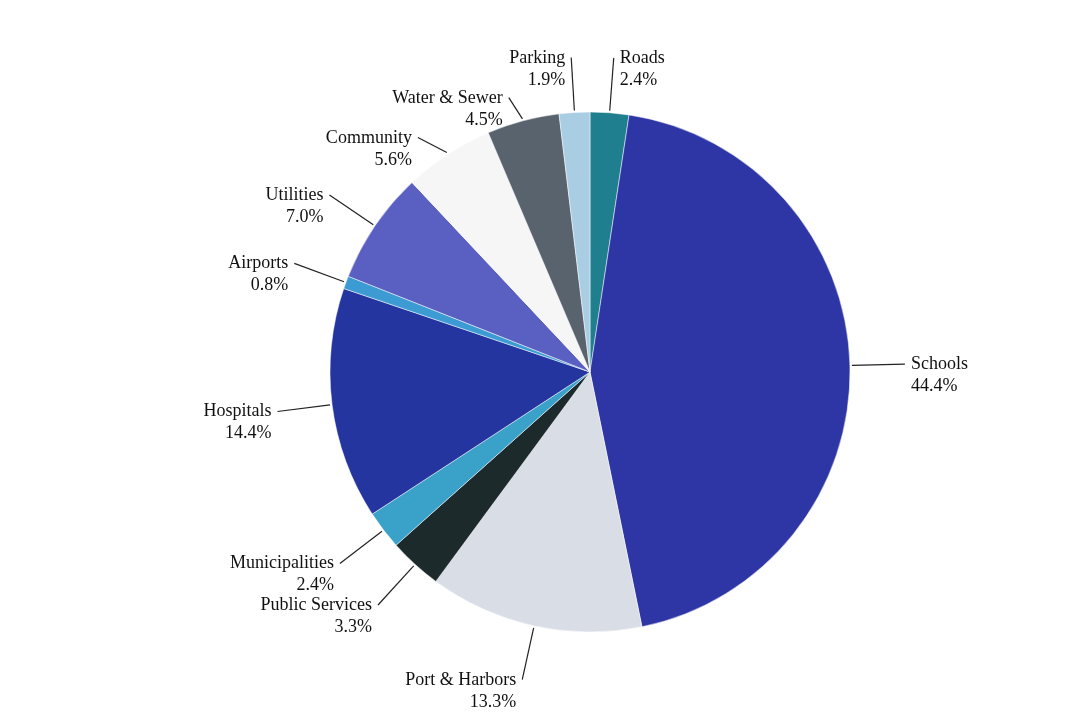  What do you see at coordinates (546, 78) in the screenshot?
I see `data-label: 1.9%` at bounding box center [546, 78].